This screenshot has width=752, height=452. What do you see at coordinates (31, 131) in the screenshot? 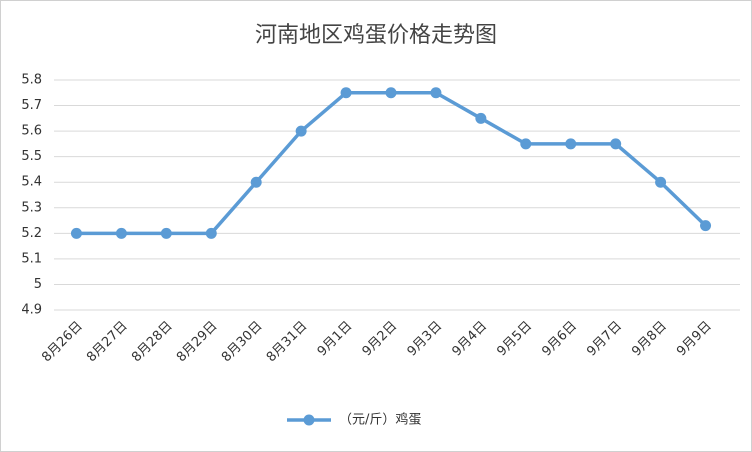
I see `y-tick-label: 5.6` at bounding box center [31, 131].